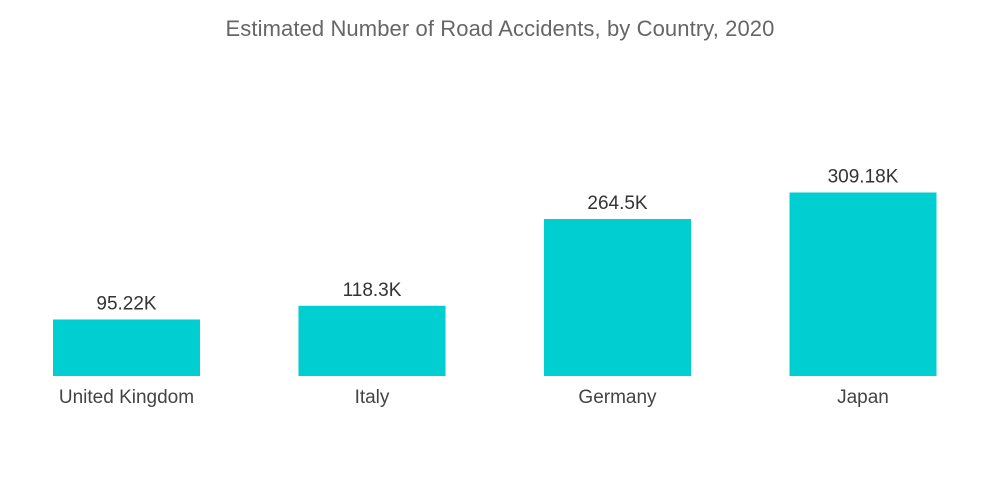  I want to click on value-label: 95.22K, so click(126, 303).